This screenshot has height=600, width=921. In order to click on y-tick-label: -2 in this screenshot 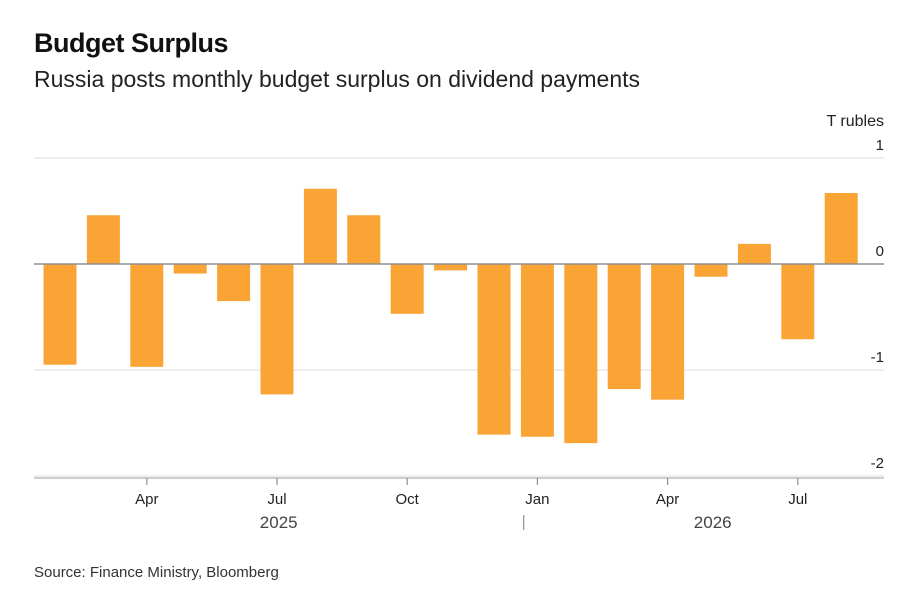, I will do `click(877, 463)`.